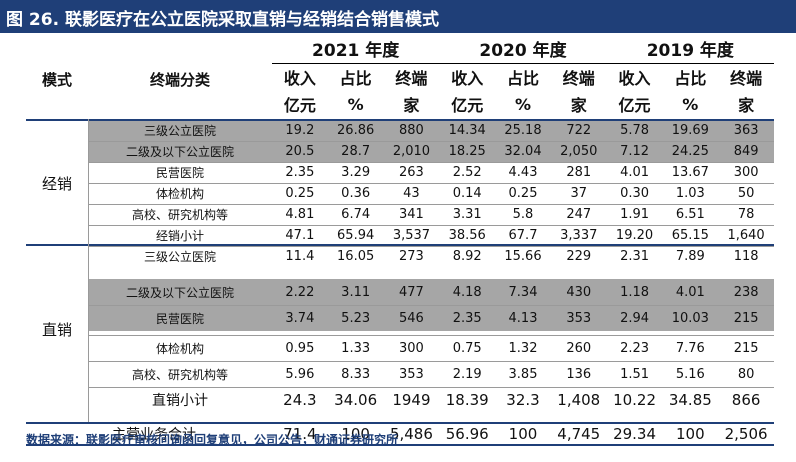  Describe the element at coordinates (635, 214) in the screenshot. I see `row-value: 1.91` at that location.